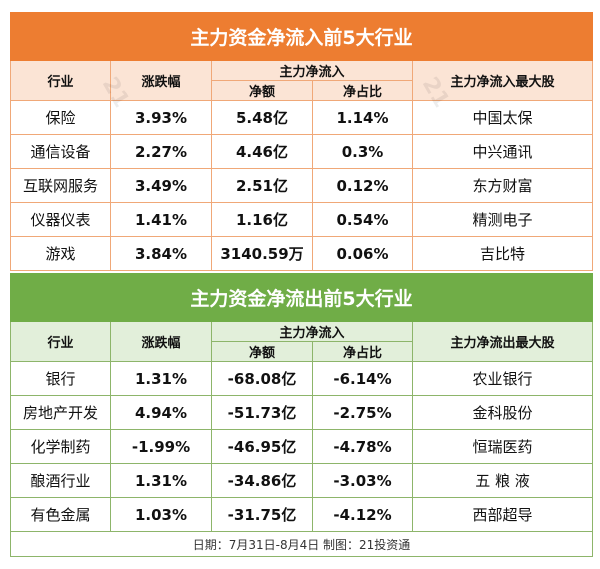 This screenshot has height=569, width=600. What do you see at coordinates (262, 117) in the screenshot?
I see `cell-amount: 5.48亿` at bounding box center [262, 117].